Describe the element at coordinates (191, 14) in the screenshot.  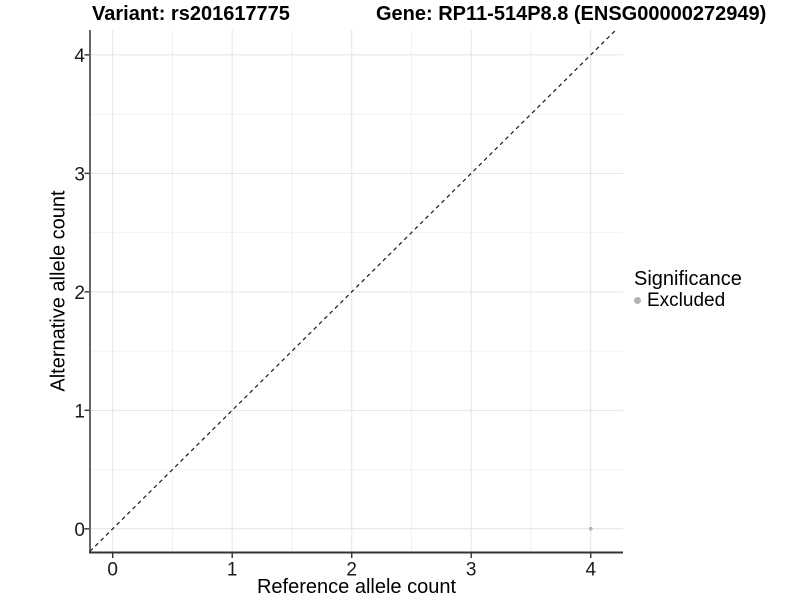
I see `variant-title: Variant: rs201617775` at that location.